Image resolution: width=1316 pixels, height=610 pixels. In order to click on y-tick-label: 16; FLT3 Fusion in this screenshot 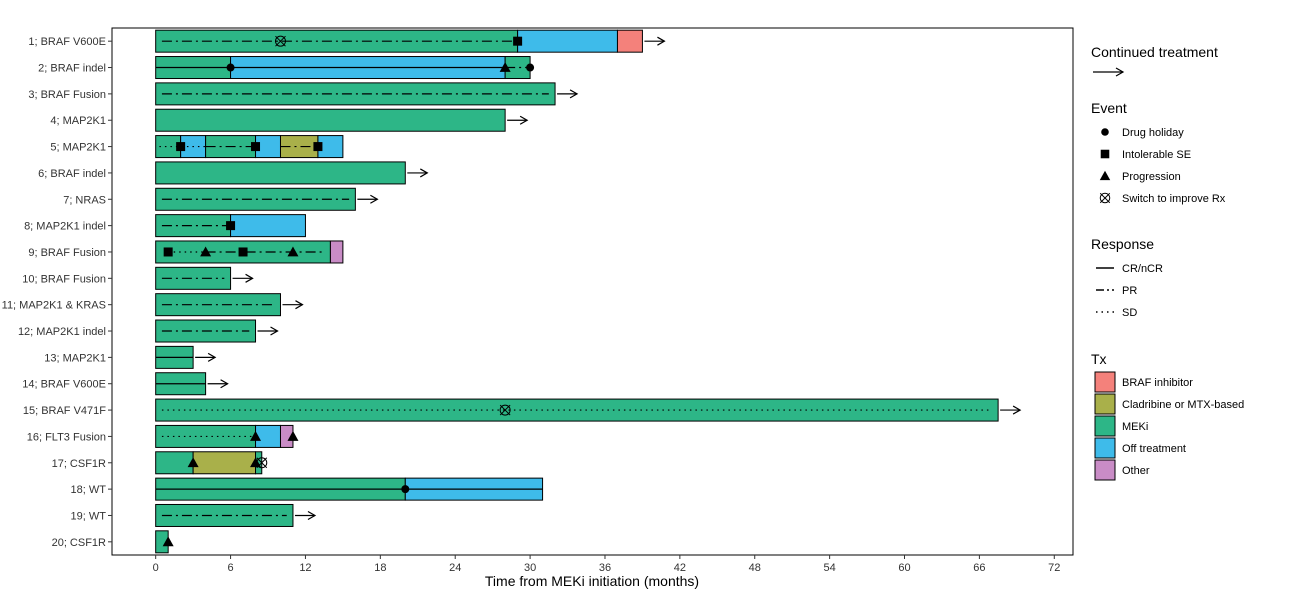, I will do `click(66, 437)`.